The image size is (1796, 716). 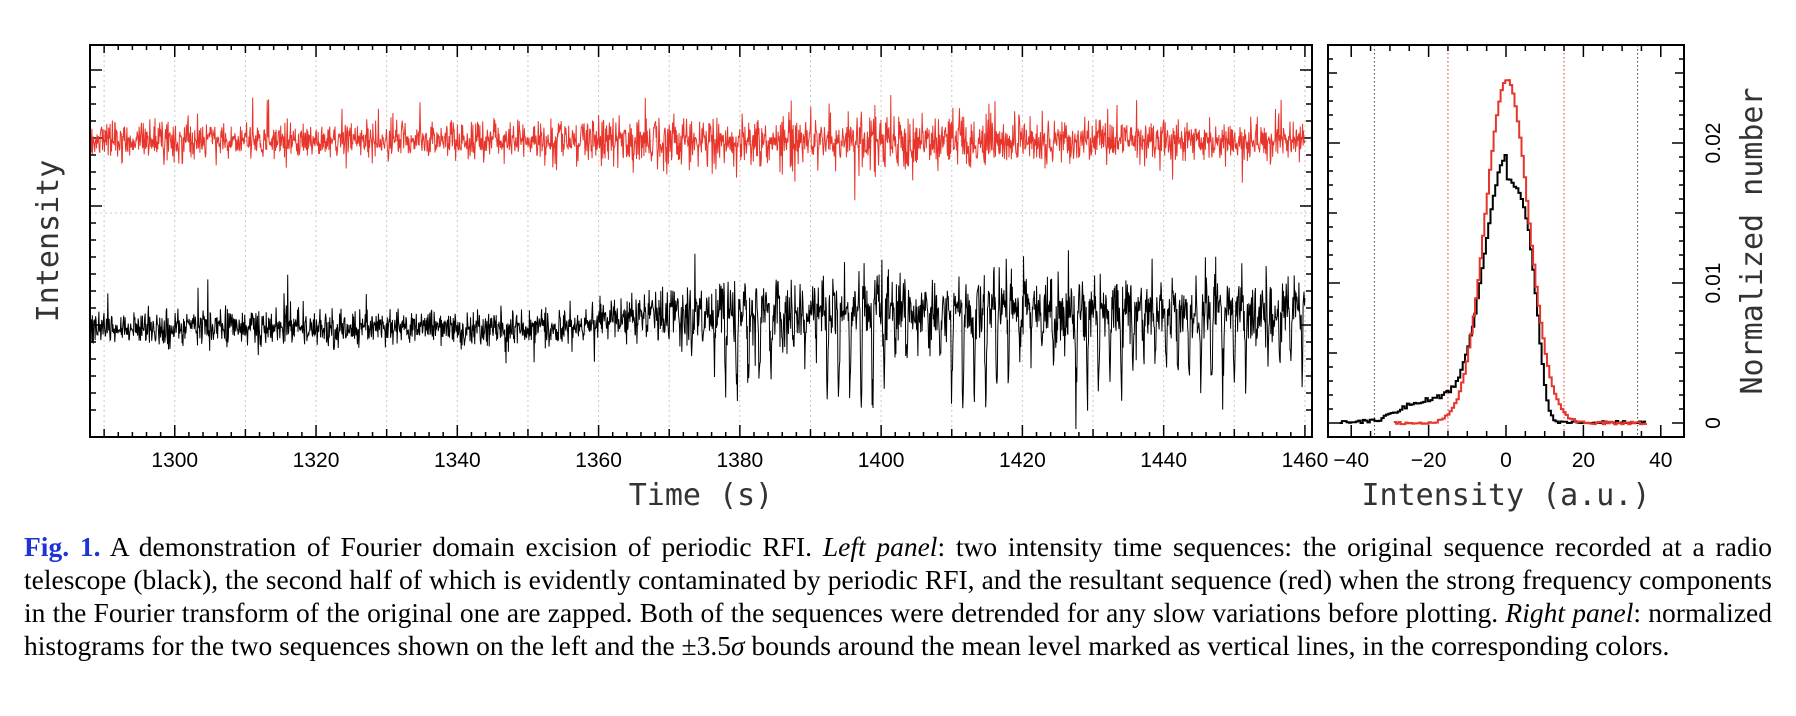 I want to click on x-tick-label: 1380, so click(x=739, y=460).